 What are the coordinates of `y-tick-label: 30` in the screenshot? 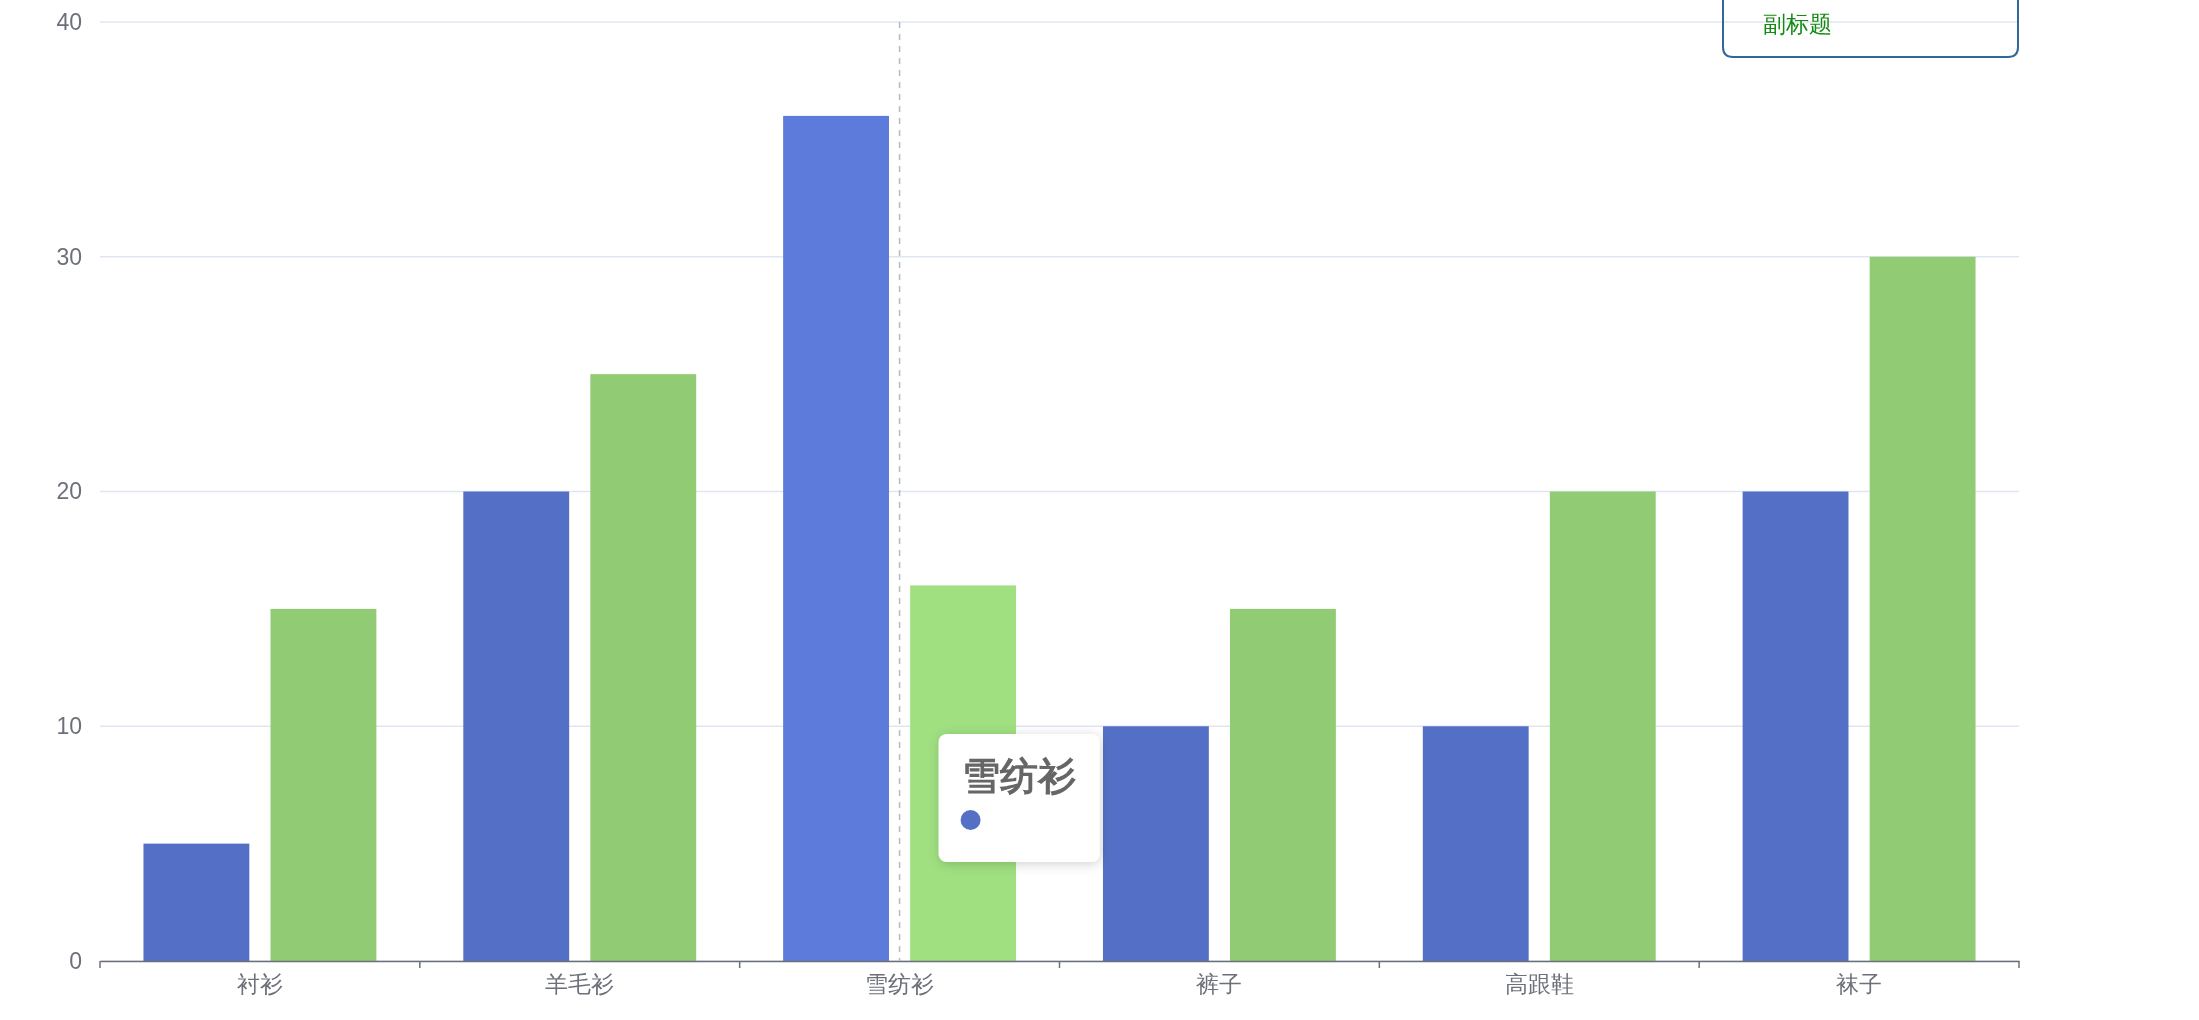 It's located at (69, 256).